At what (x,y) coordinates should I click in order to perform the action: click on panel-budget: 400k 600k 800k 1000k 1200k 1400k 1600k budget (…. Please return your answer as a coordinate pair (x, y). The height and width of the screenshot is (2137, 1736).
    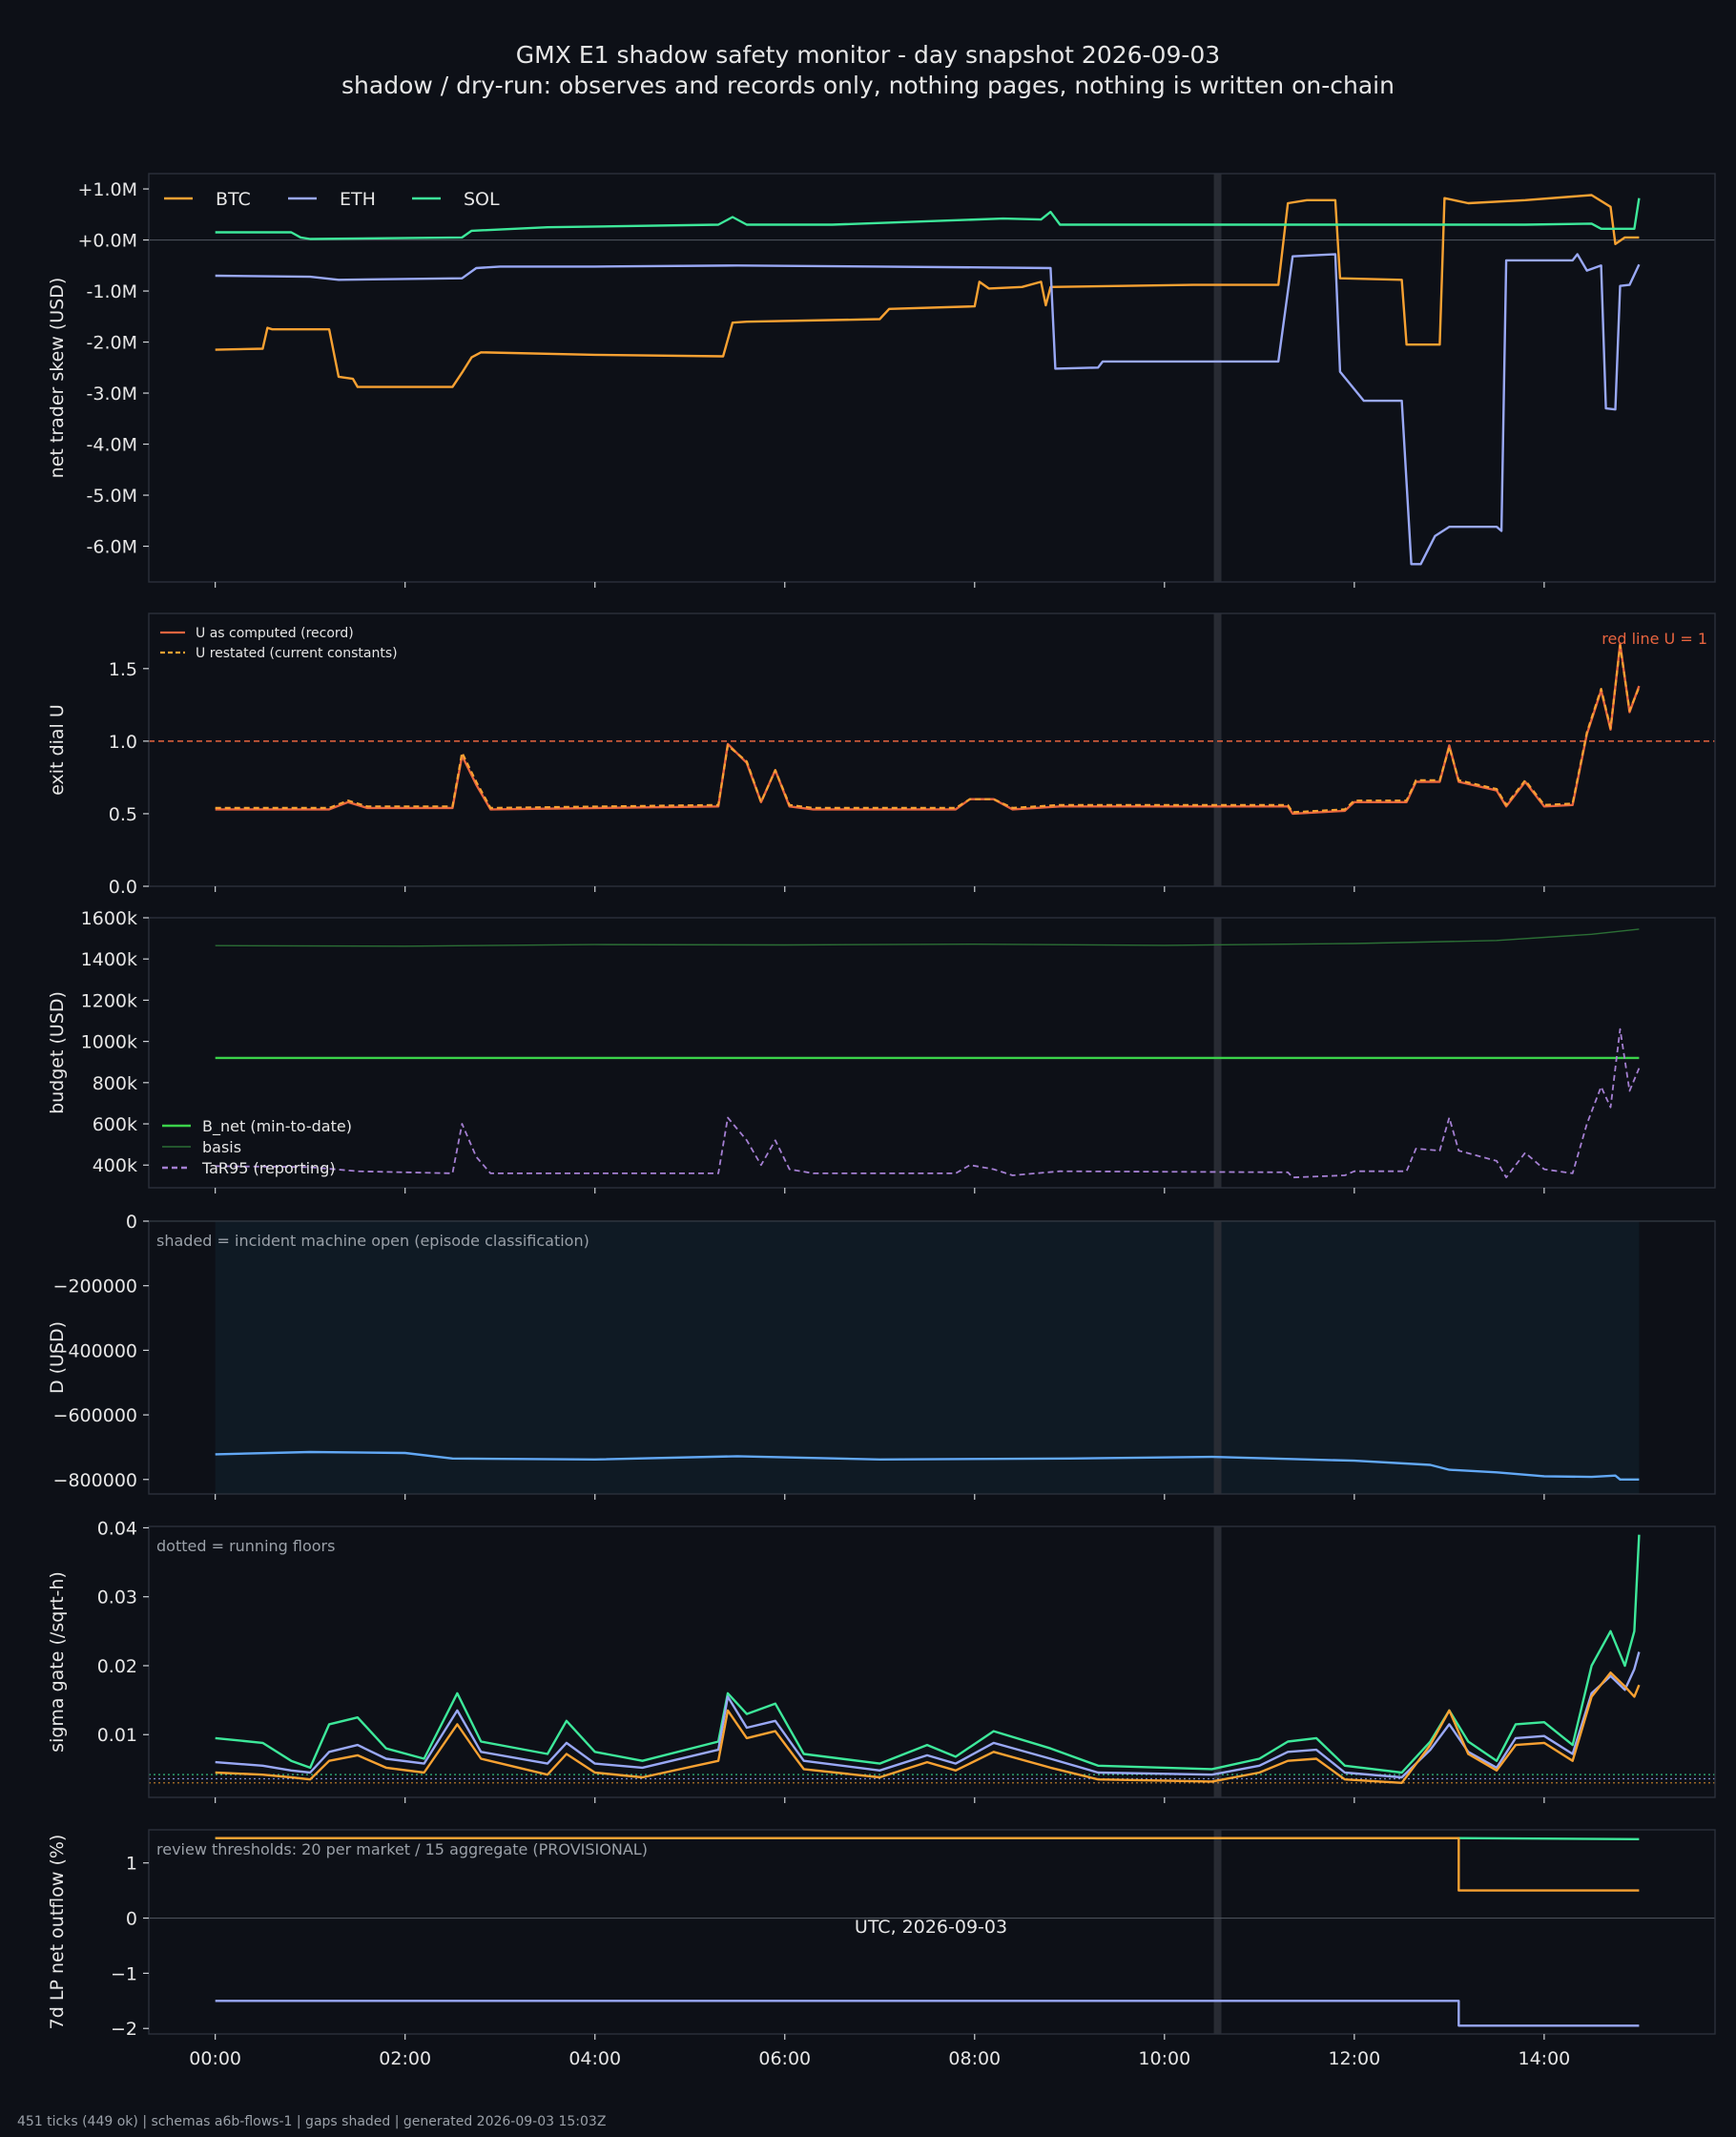
    Looking at the image, I should click on (881, 1050).